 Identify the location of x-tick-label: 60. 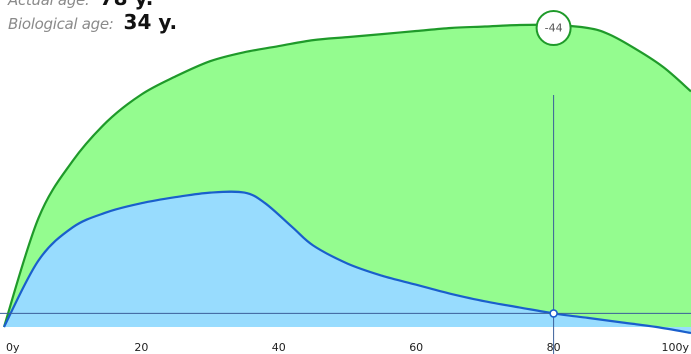
(416, 347).